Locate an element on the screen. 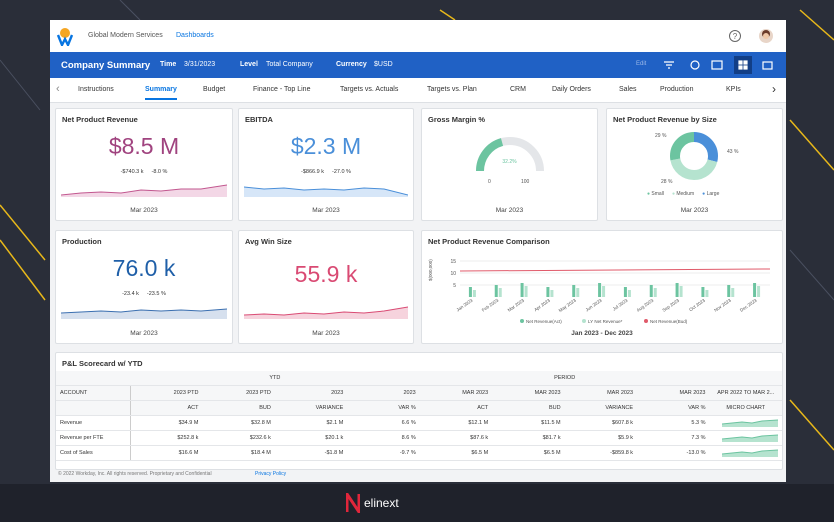 The width and height of the screenshot is (834, 522). legend-text: Large is located at coordinates (713, 194).